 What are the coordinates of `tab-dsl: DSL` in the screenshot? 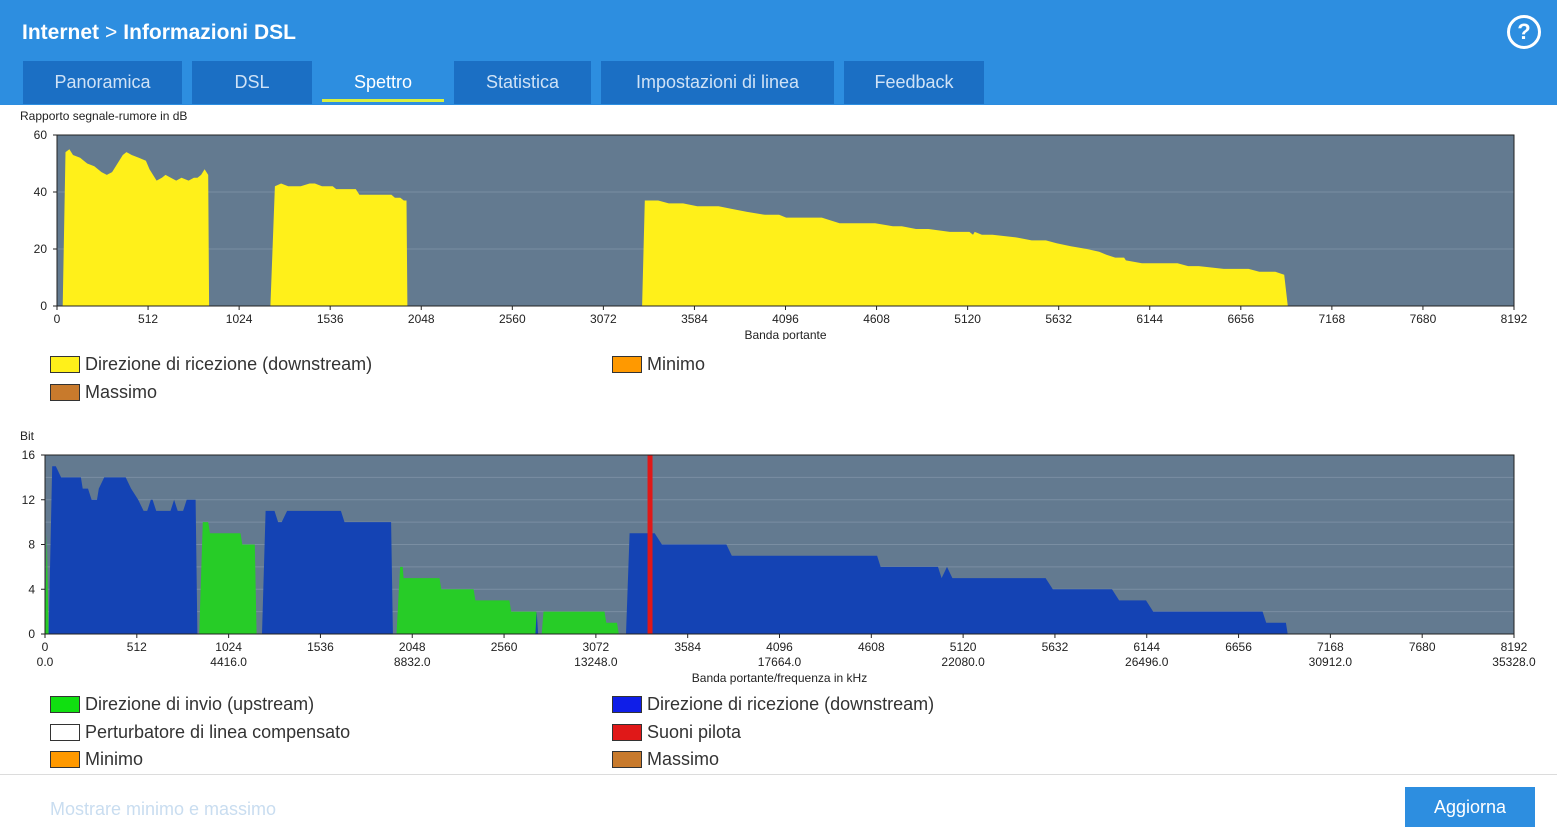 It's located at (252, 82).